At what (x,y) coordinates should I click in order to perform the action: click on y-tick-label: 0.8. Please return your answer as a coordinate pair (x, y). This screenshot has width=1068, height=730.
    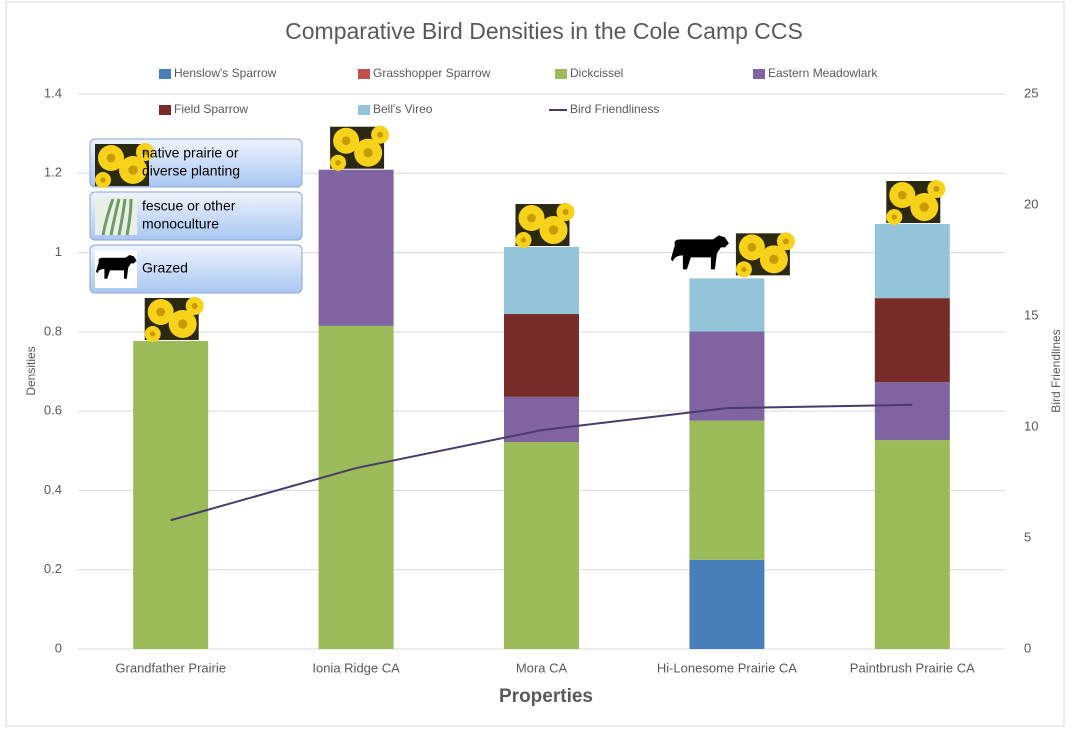
    Looking at the image, I should click on (53, 330).